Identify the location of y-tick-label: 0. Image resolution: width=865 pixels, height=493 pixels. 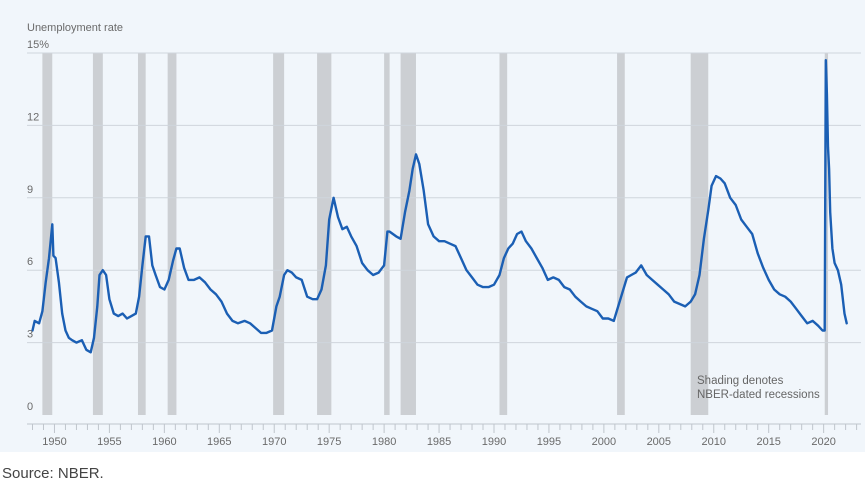
(30, 407).